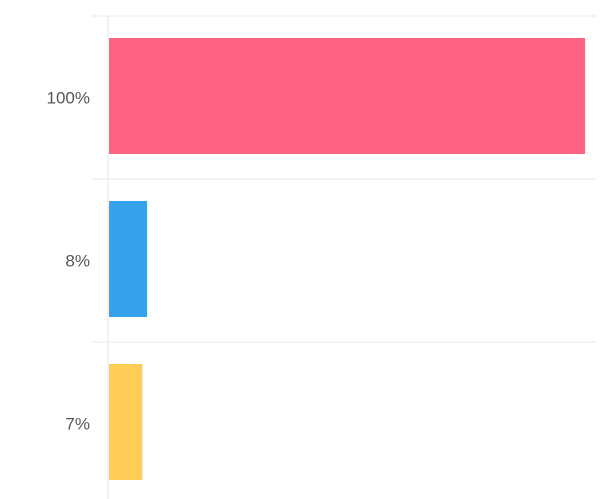 Image resolution: width=600 pixels, height=499 pixels. I want to click on chart-tick-labels: 100% 8% 7%, so click(68, 261).